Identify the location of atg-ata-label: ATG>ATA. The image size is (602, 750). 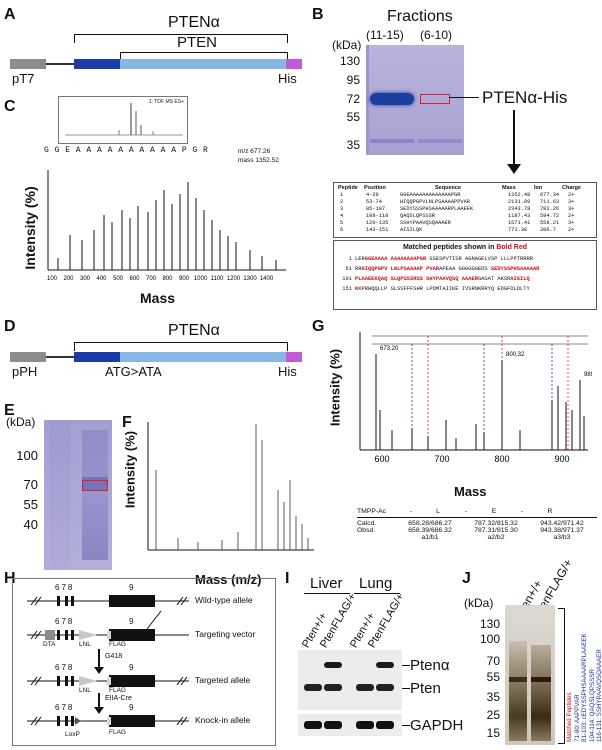
(133, 371).